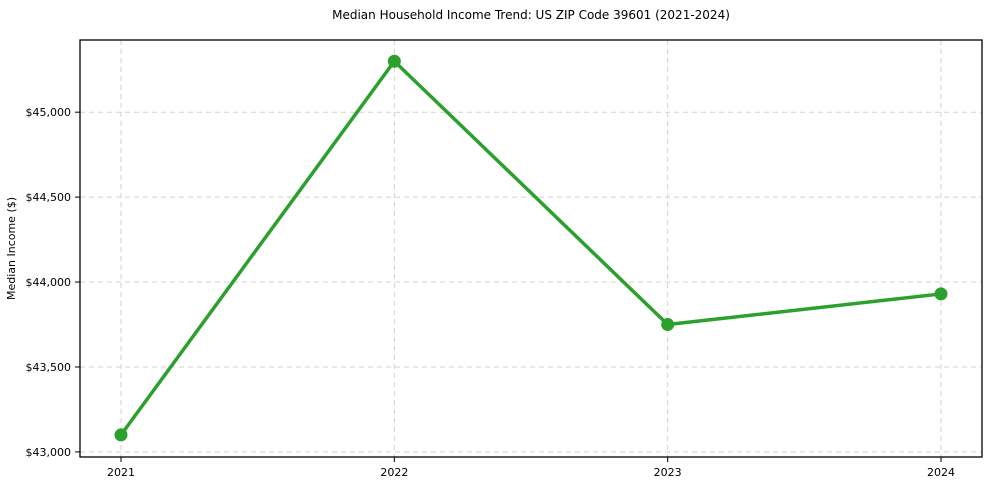 This screenshot has height=490, width=989. I want to click on x-tick-label: 2021, so click(121, 472).